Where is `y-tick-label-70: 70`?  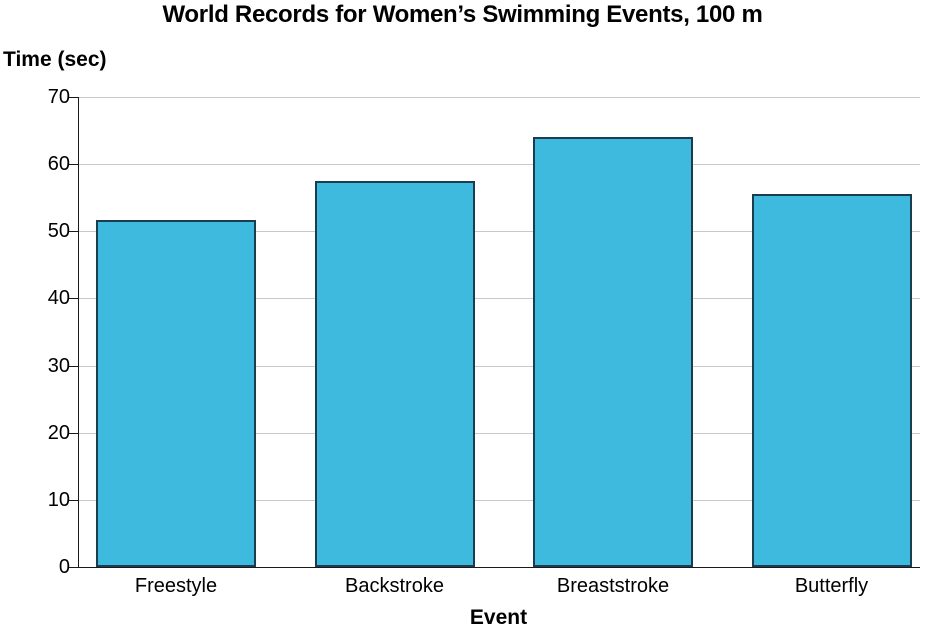 y-tick-label-70: 70 is located at coordinates (58, 97).